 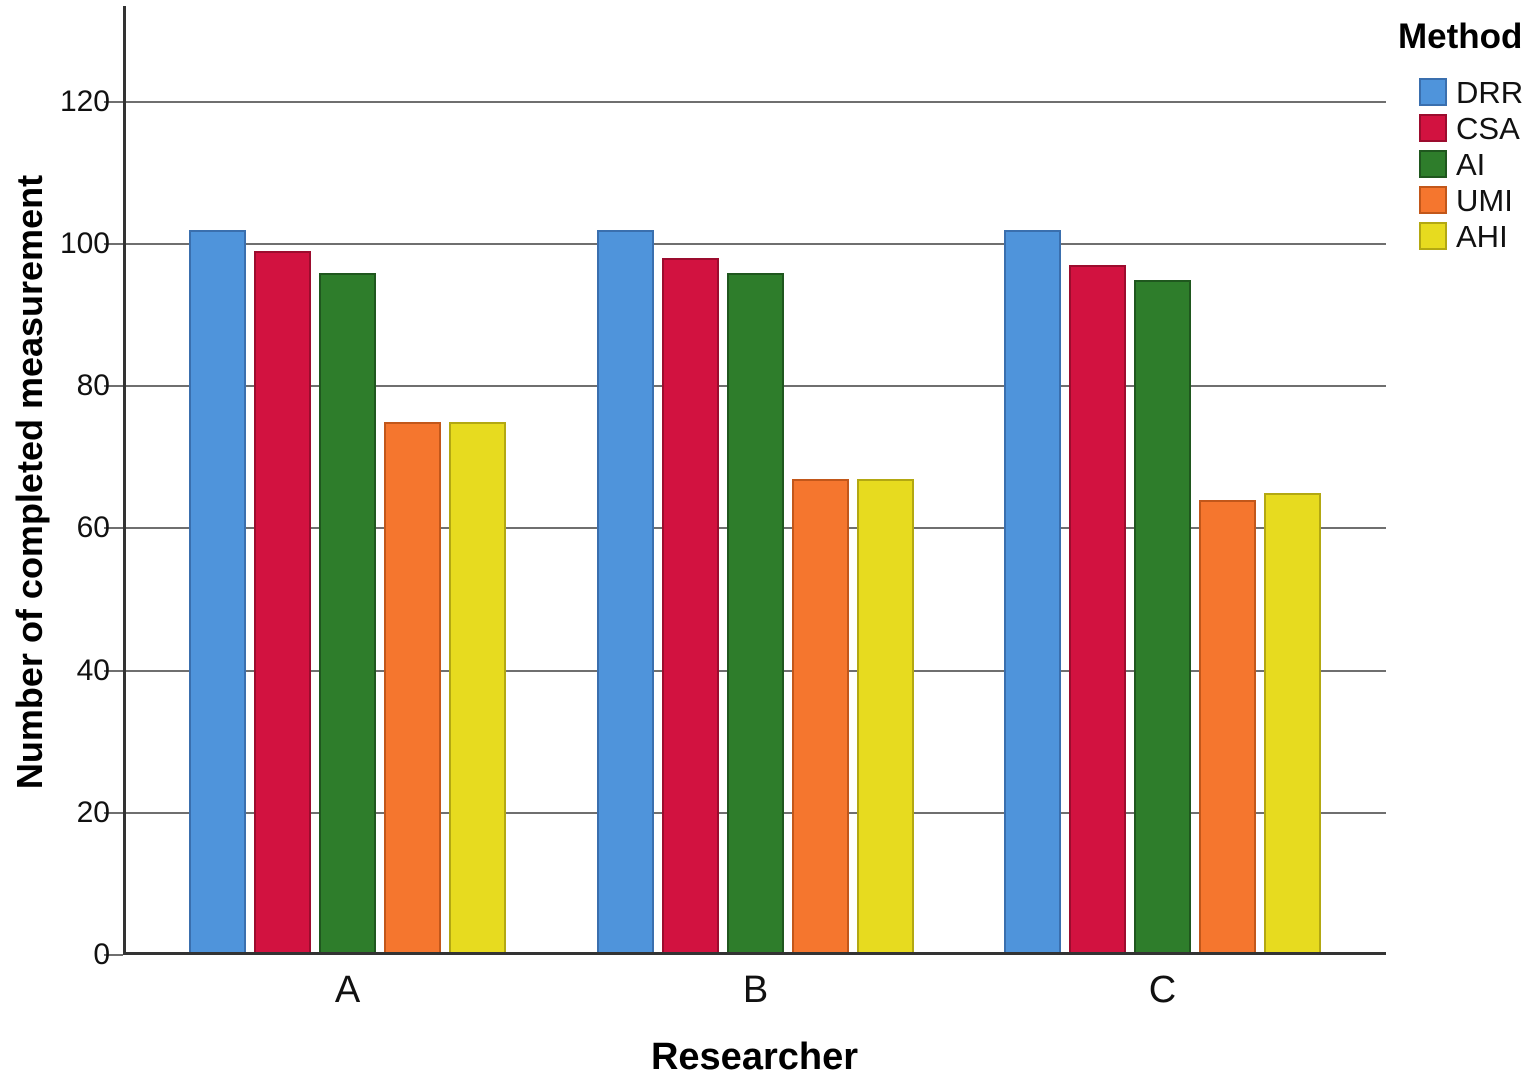 I want to click on bar-group-B, so click(x=755, y=592).